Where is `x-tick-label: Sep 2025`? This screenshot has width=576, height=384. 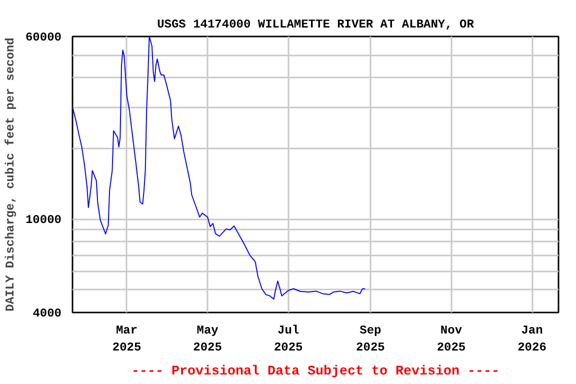
x-tick-label: Sep 2025 is located at coordinates (370, 339).